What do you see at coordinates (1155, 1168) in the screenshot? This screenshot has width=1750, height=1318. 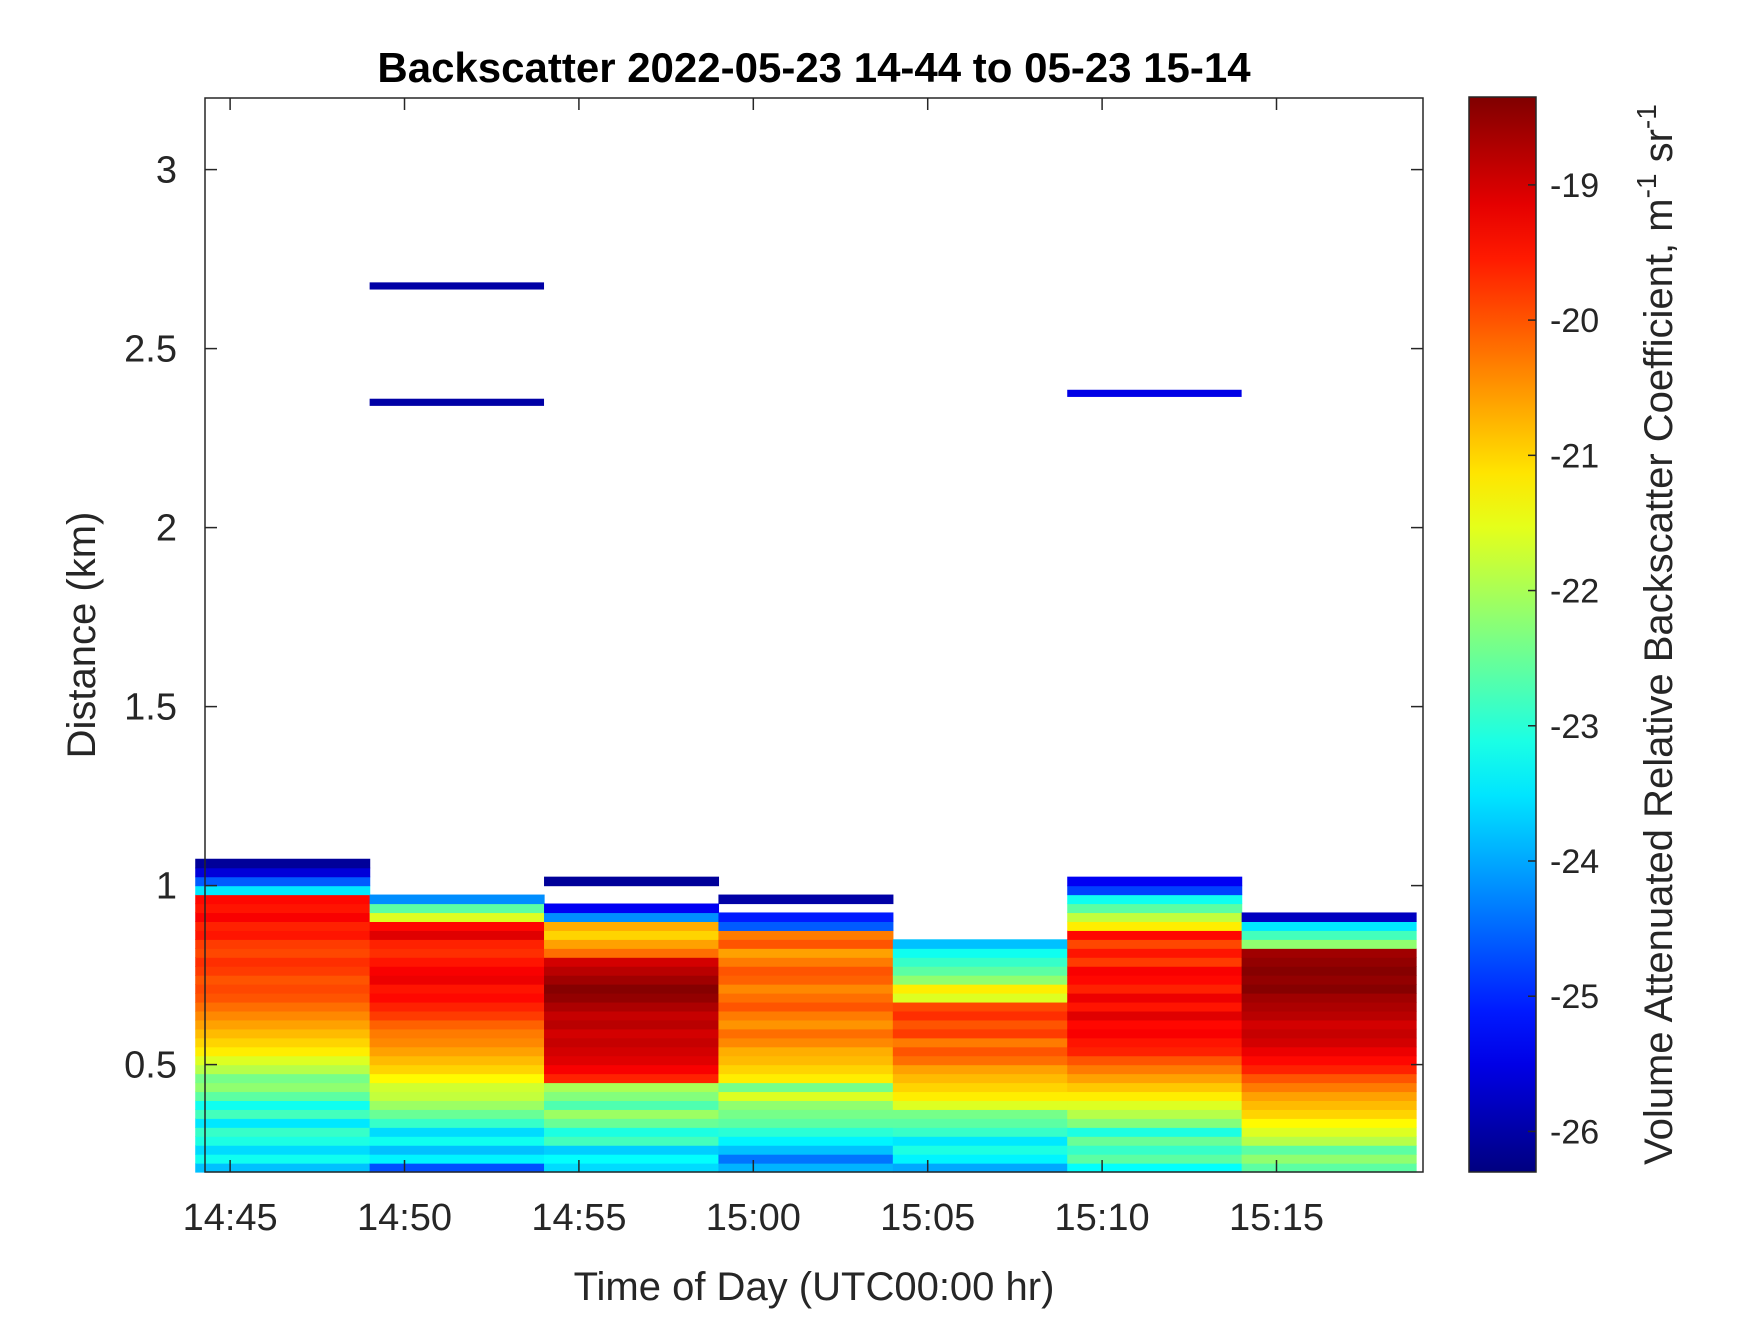 I see `heatmap-cell-c5-r0` at bounding box center [1155, 1168].